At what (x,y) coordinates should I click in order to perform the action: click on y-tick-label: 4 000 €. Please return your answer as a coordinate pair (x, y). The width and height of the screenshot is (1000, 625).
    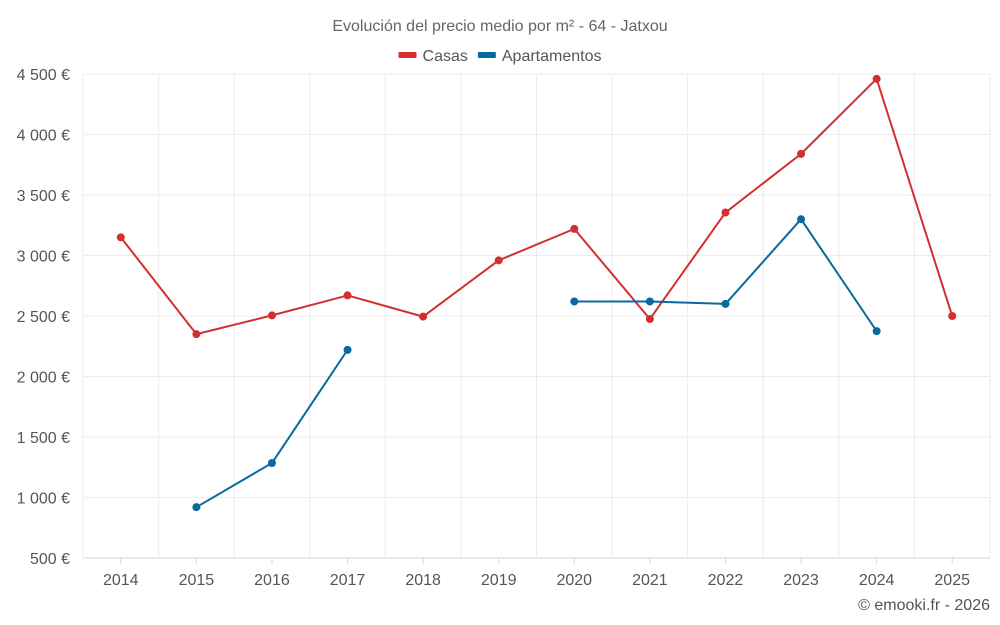
    Looking at the image, I should click on (43, 136).